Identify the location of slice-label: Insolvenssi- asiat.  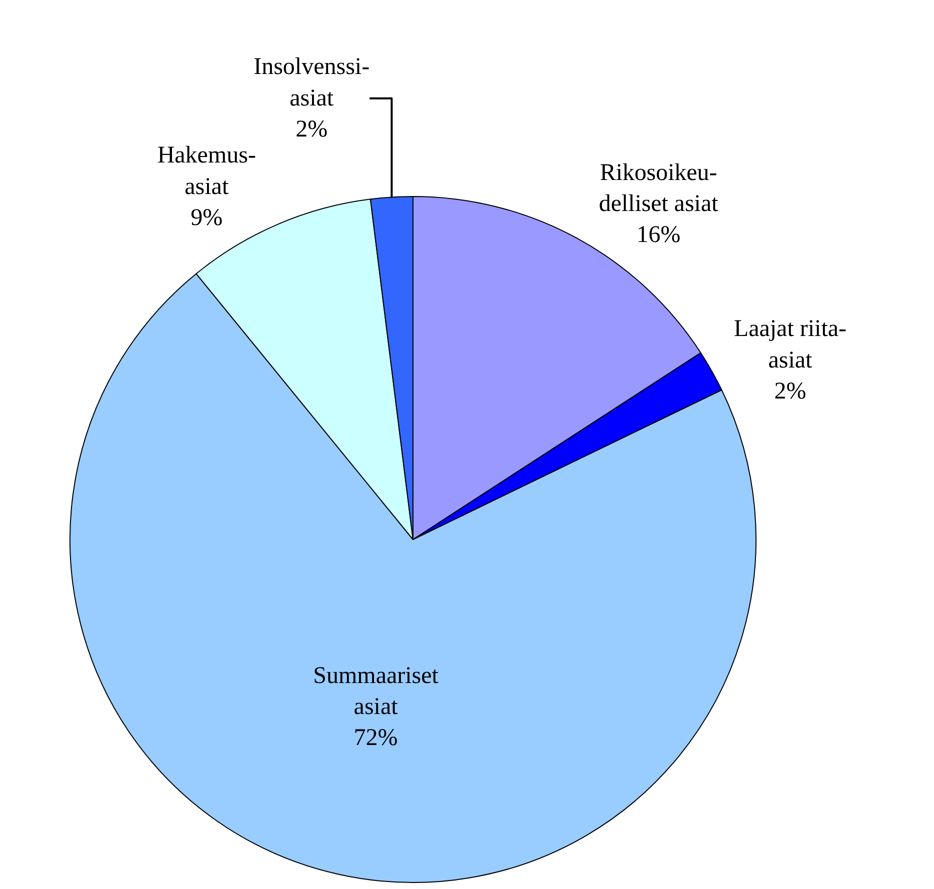
(312, 83).